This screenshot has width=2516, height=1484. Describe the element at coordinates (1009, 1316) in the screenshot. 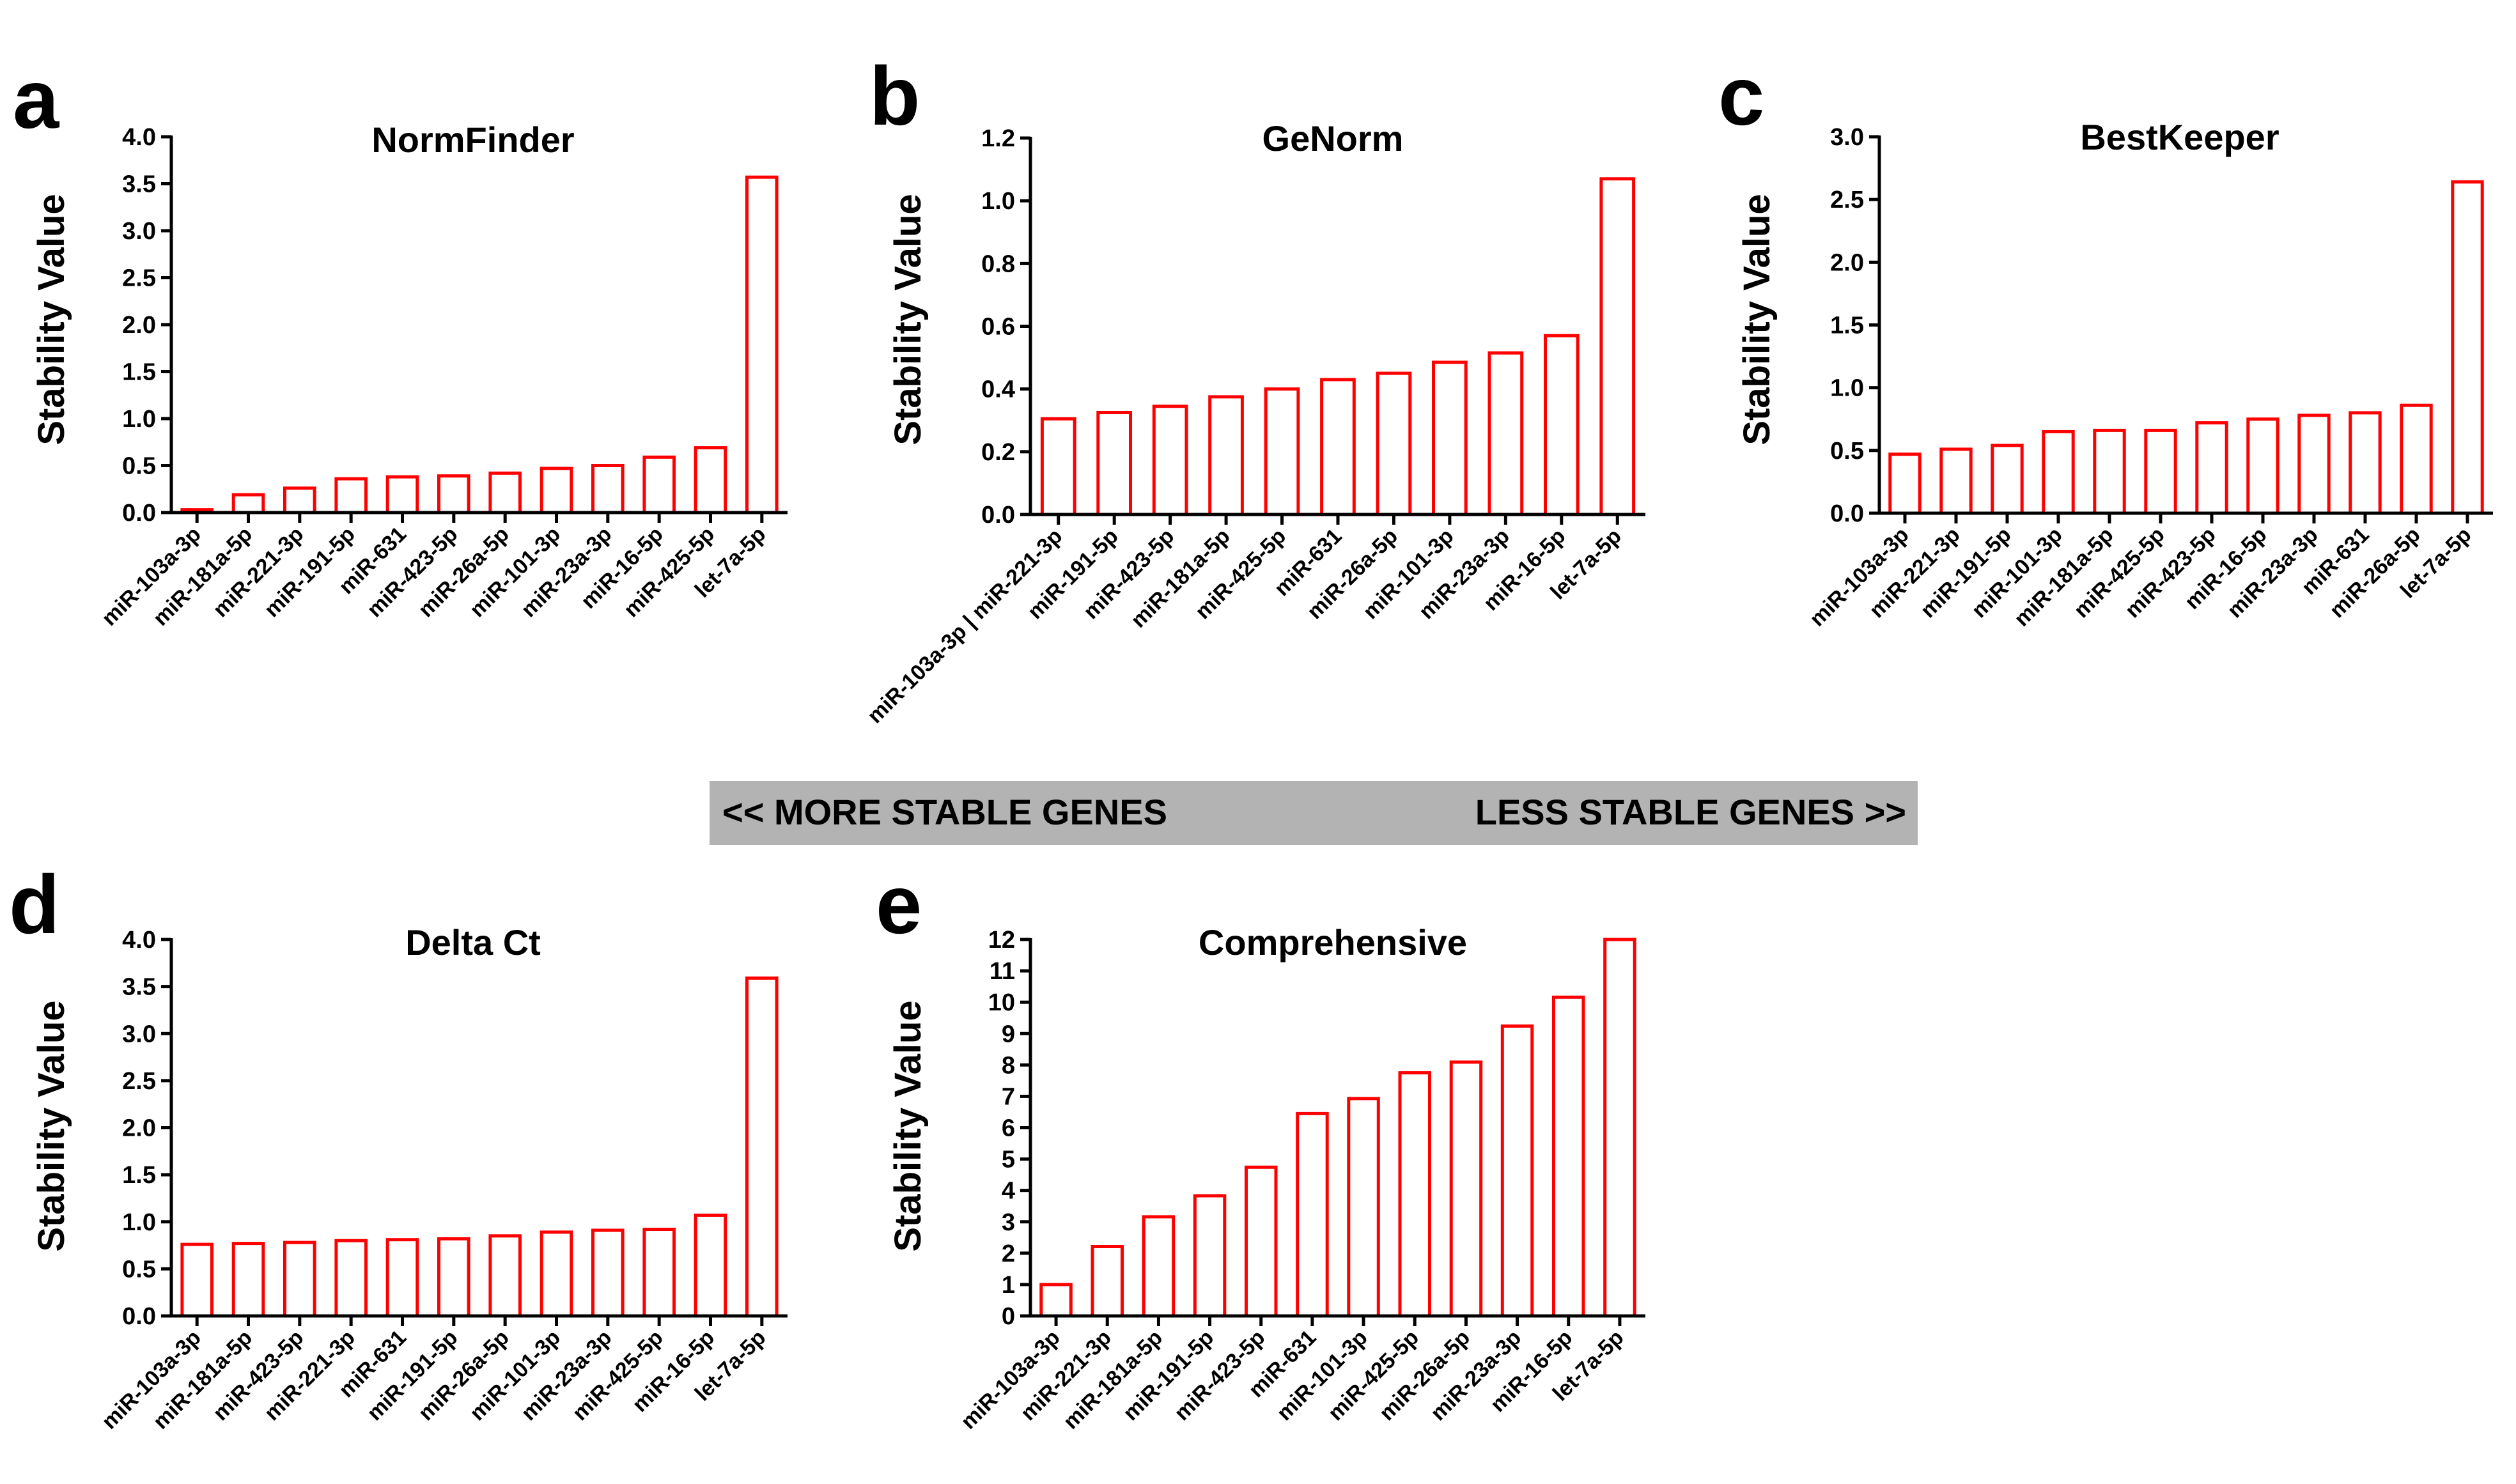

I see `y-tick-label: 0` at that location.